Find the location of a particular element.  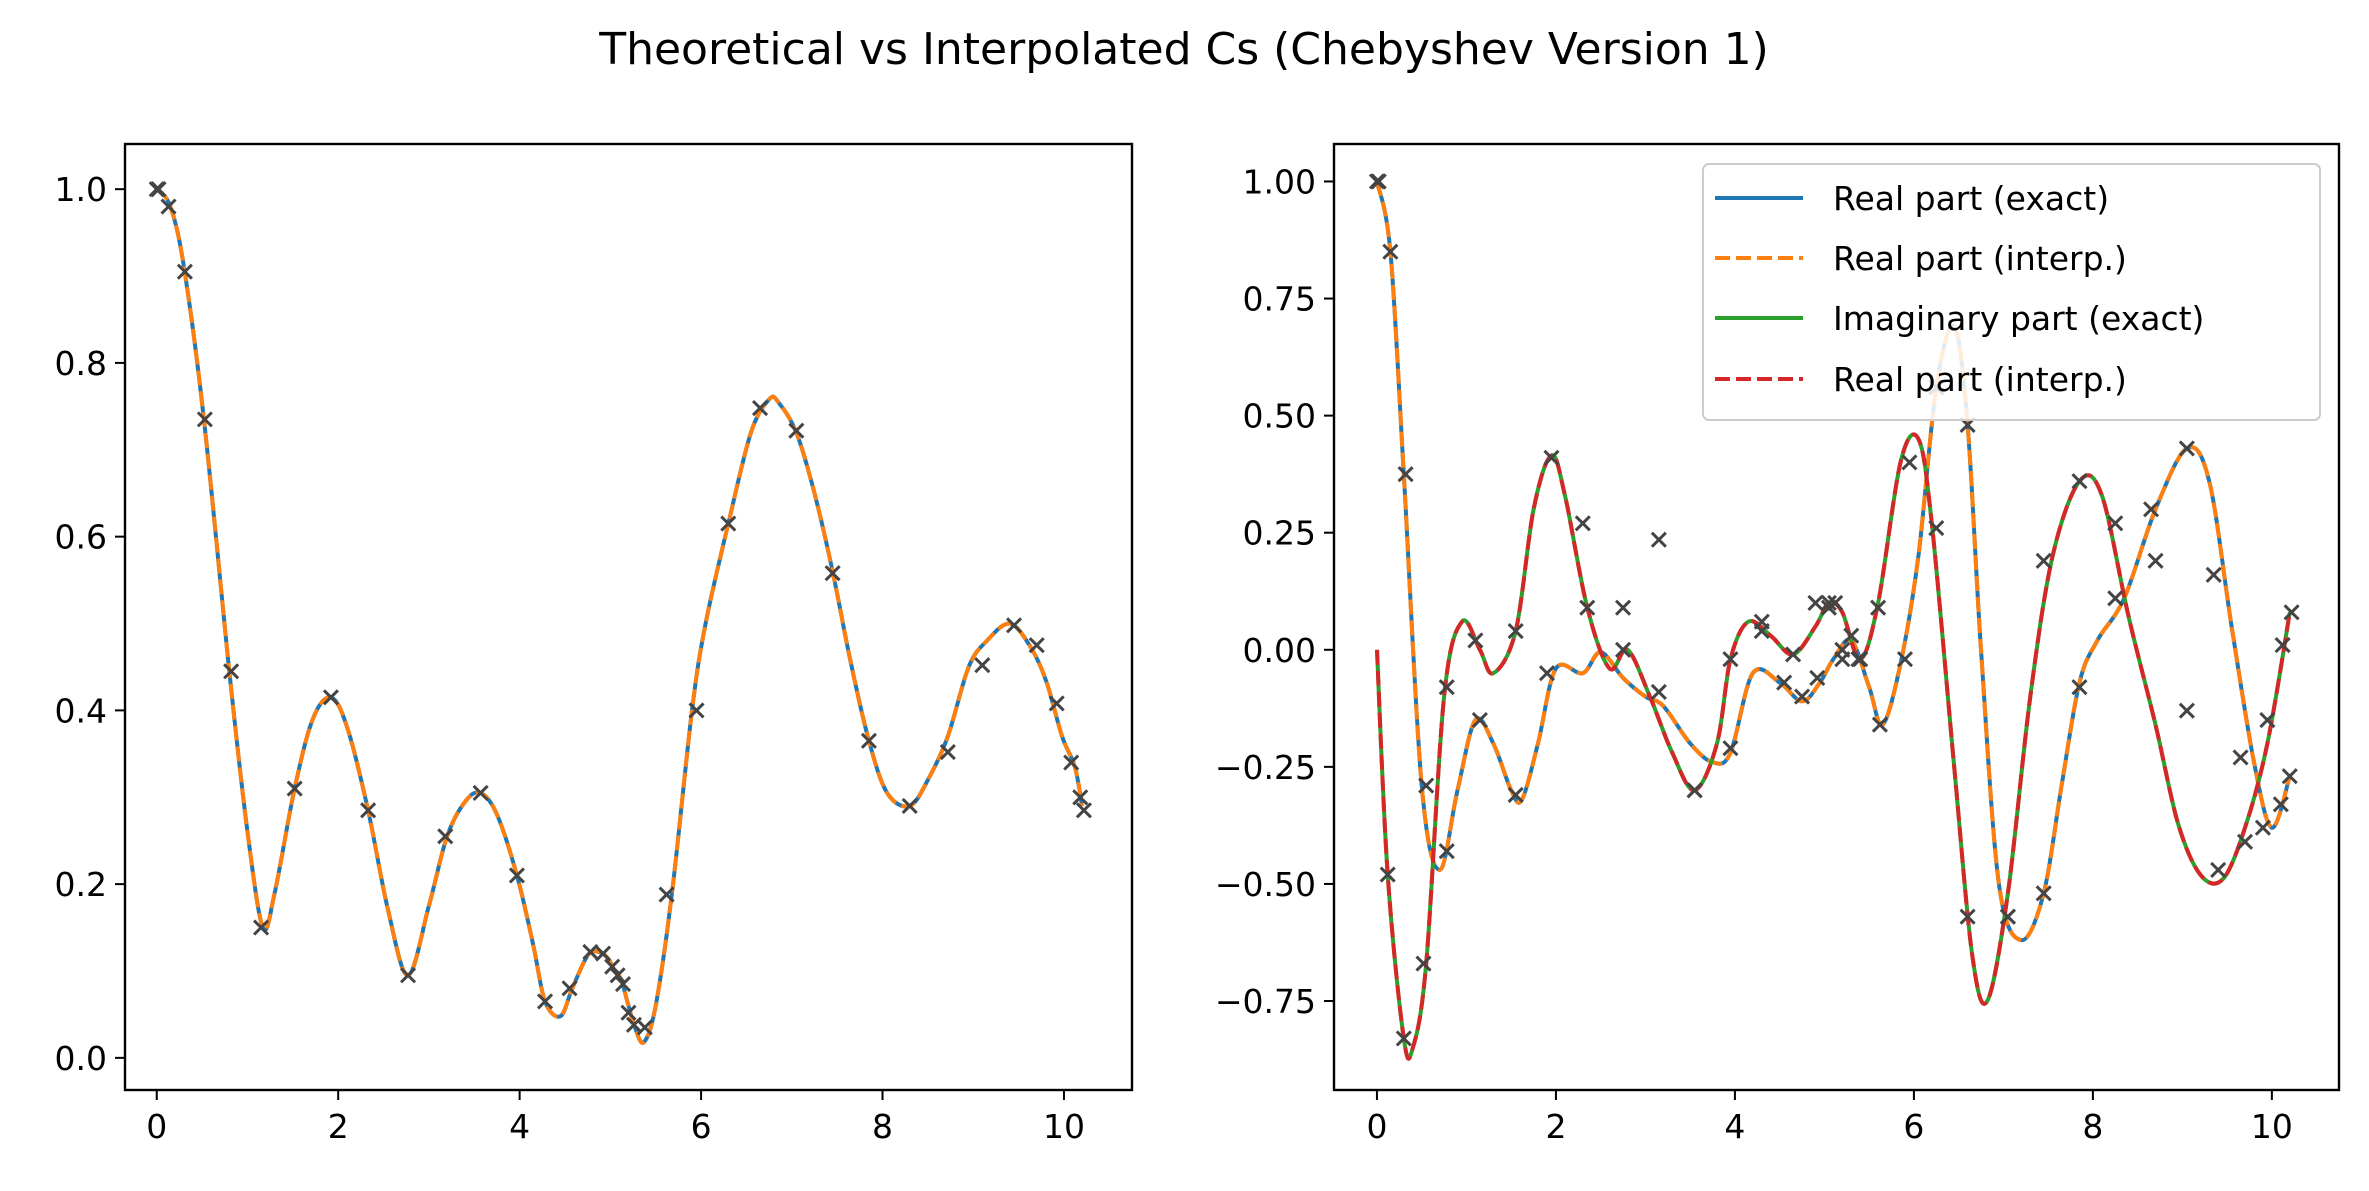

panel-1-xtick-label: 2 is located at coordinates (1555, 1126).